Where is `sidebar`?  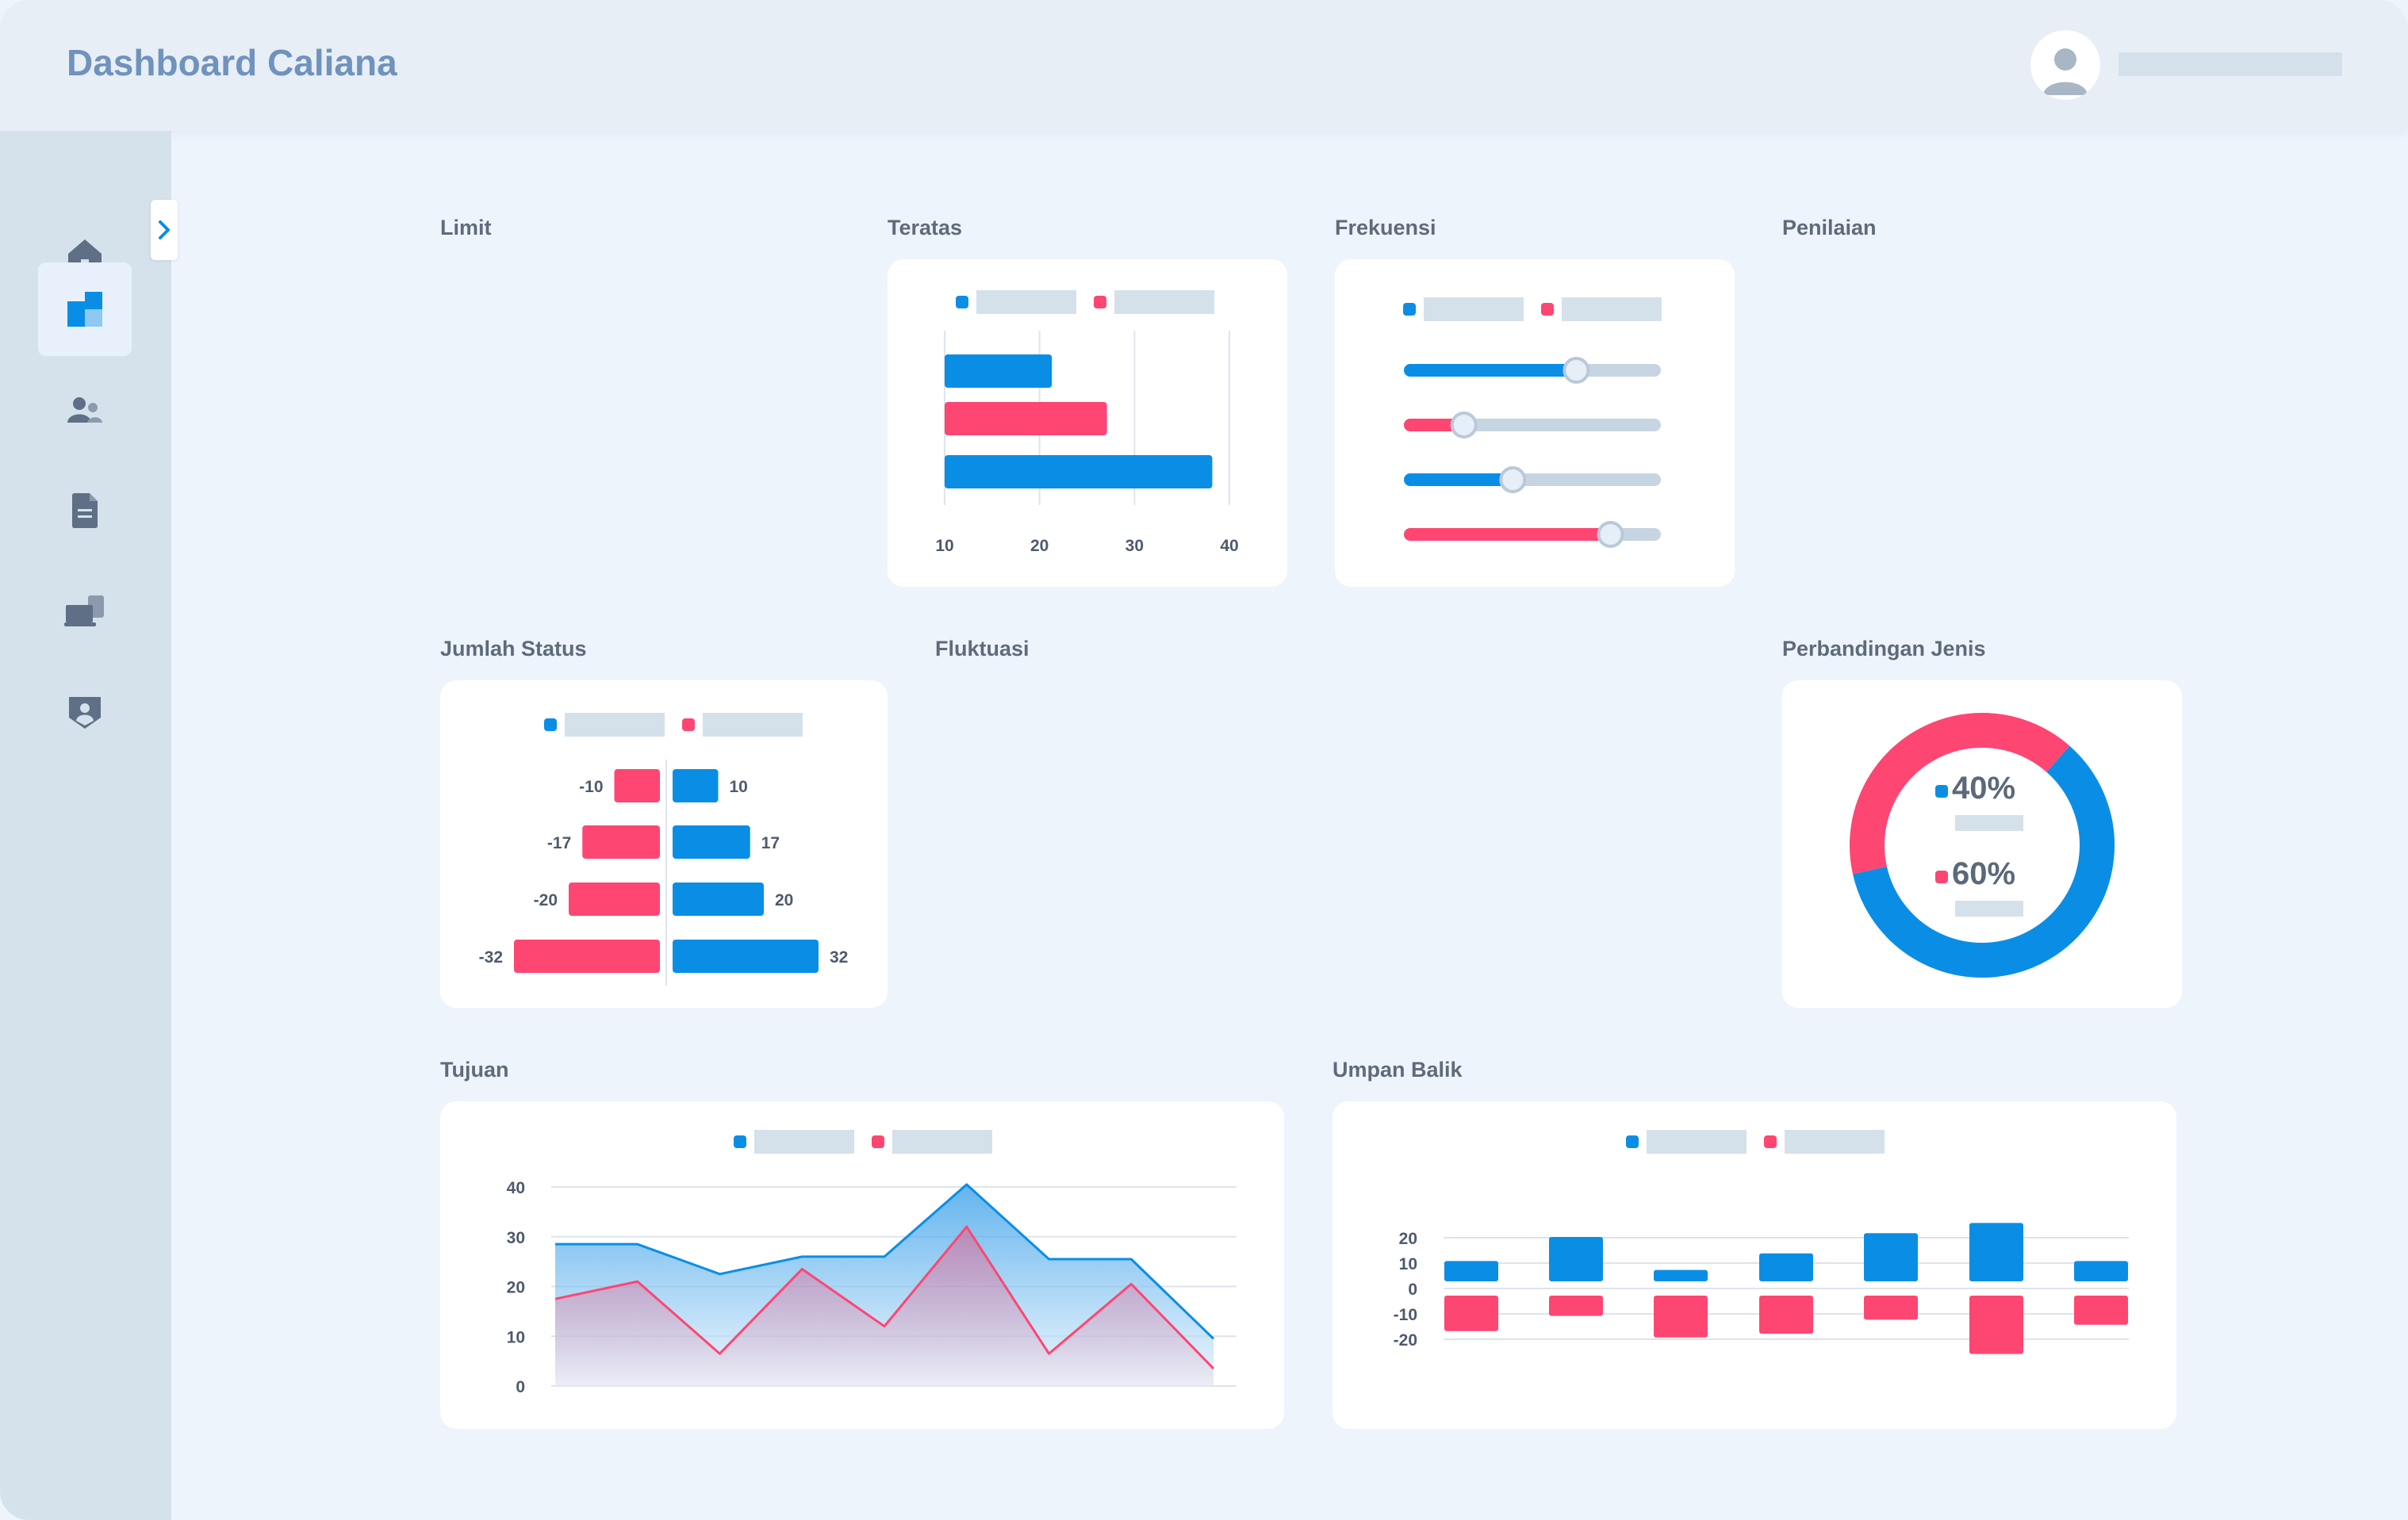 sidebar is located at coordinates (85, 825).